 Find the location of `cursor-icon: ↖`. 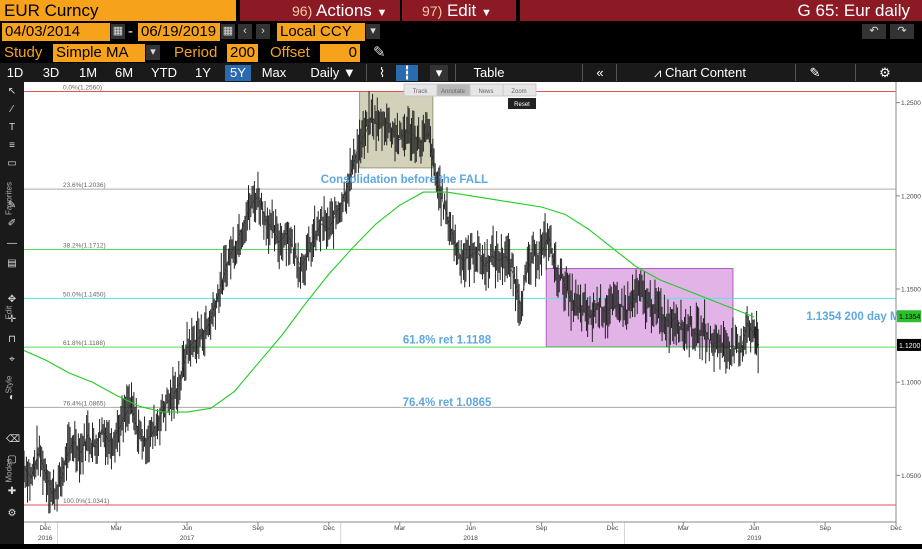

cursor-icon: ↖ is located at coordinates (12, 91).